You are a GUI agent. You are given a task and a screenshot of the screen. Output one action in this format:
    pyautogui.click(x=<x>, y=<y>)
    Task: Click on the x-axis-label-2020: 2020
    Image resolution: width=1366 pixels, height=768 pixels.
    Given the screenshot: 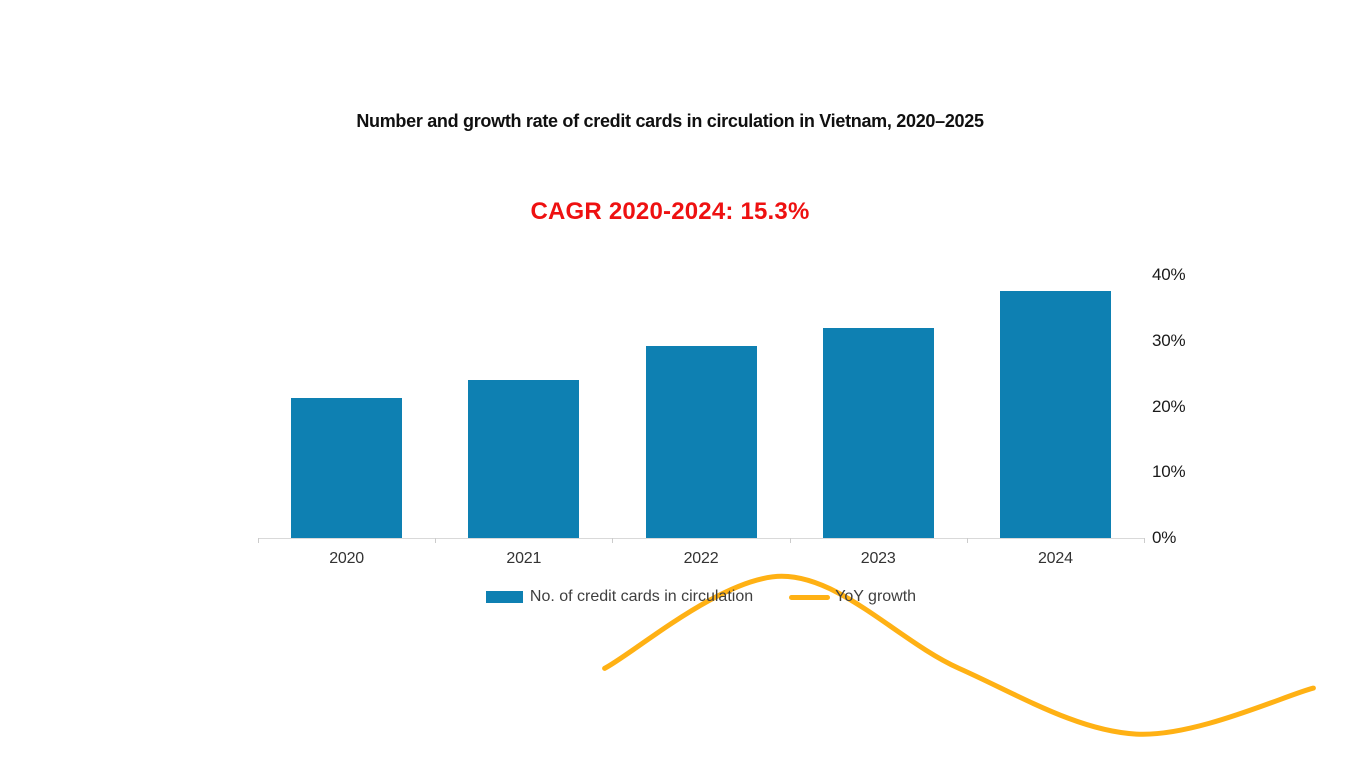 What is the action you would take?
    pyautogui.click(x=346, y=558)
    